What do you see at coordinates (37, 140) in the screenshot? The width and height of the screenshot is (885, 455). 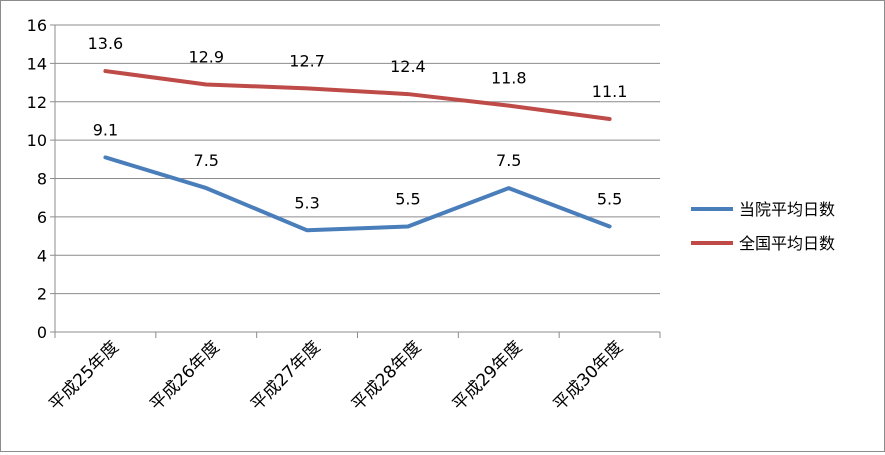 I see `y-tick-label: 10` at bounding box center [37, 140].